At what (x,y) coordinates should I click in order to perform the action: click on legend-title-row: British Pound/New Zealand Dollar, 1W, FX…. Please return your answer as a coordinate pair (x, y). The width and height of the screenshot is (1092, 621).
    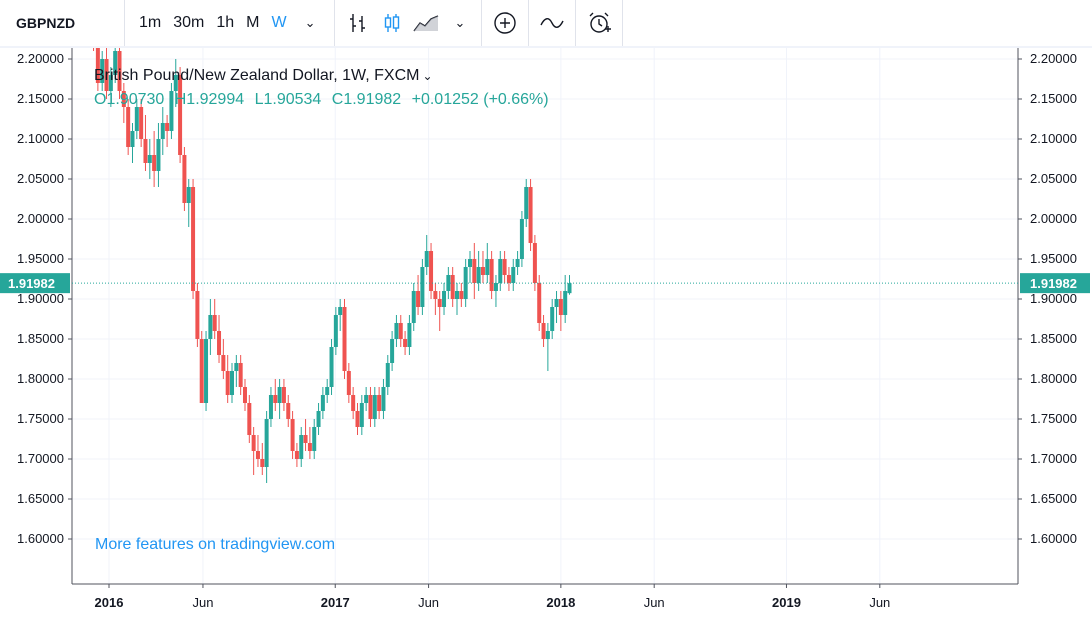
    Looking at the image, I should click on (324, 76).